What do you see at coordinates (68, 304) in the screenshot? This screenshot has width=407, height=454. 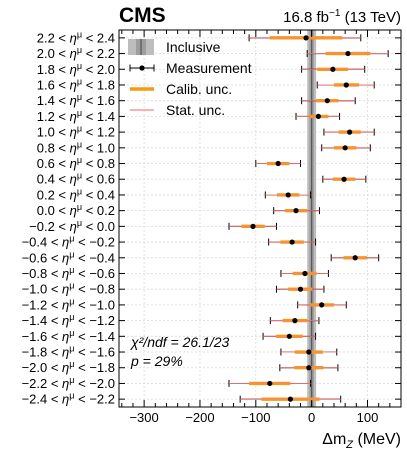 I see `y-category-label: −1.2 < ημ < −1.0` at bounding box center [68, 304].